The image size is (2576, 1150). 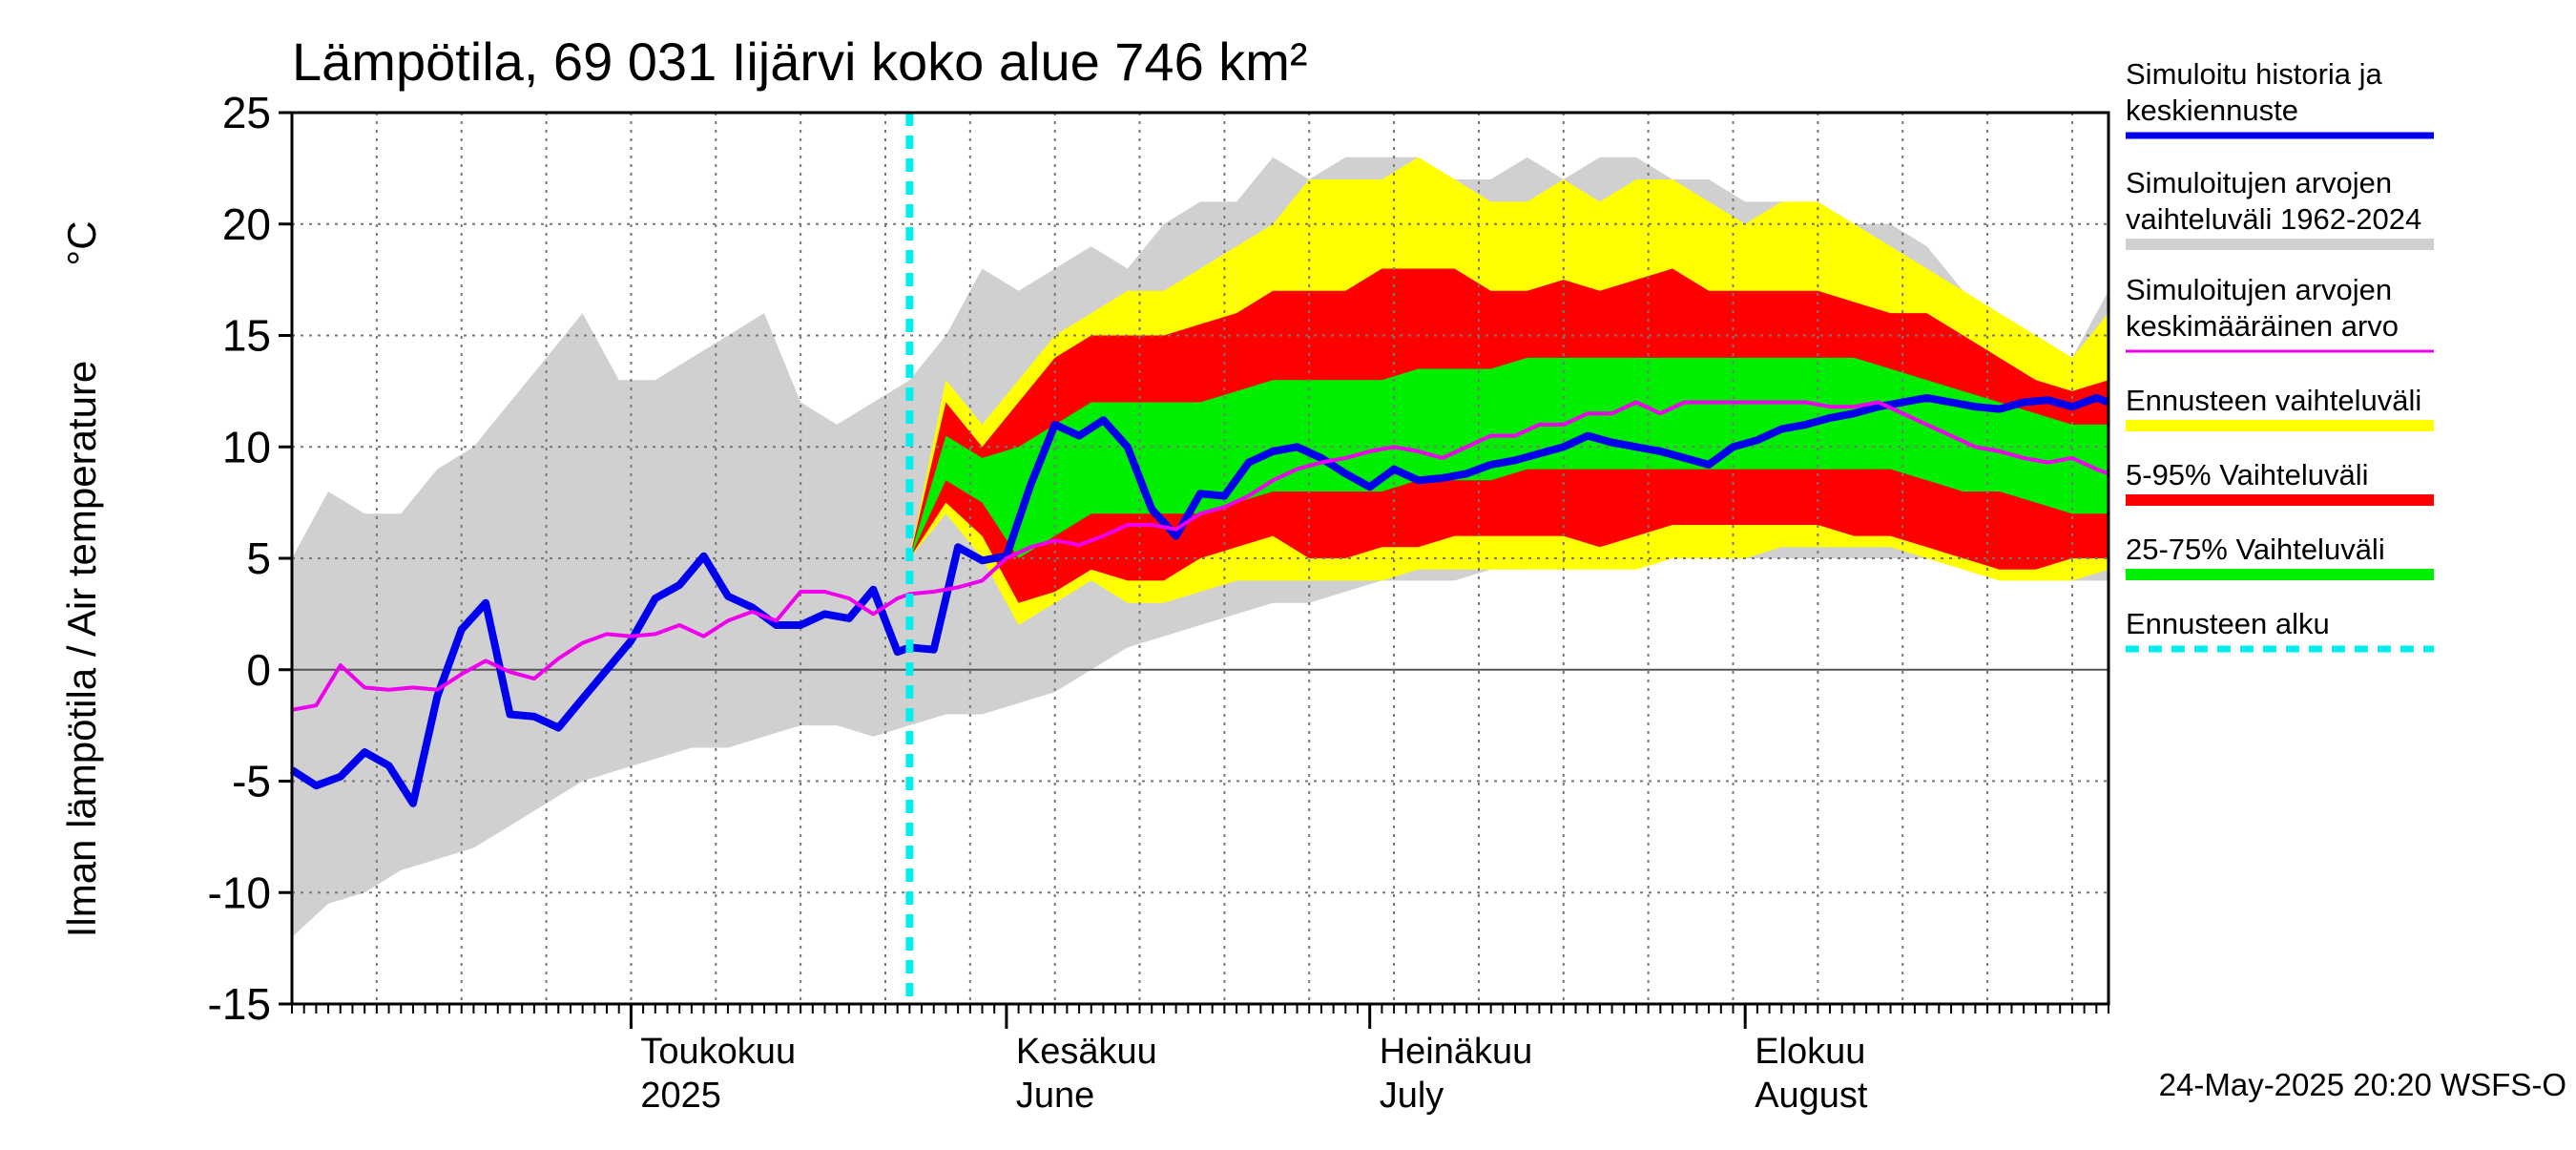 What do you see at coordinates (246, 112) in the screenshot?
I see `y-tick-label: 25` at bounding box center [246, 112].